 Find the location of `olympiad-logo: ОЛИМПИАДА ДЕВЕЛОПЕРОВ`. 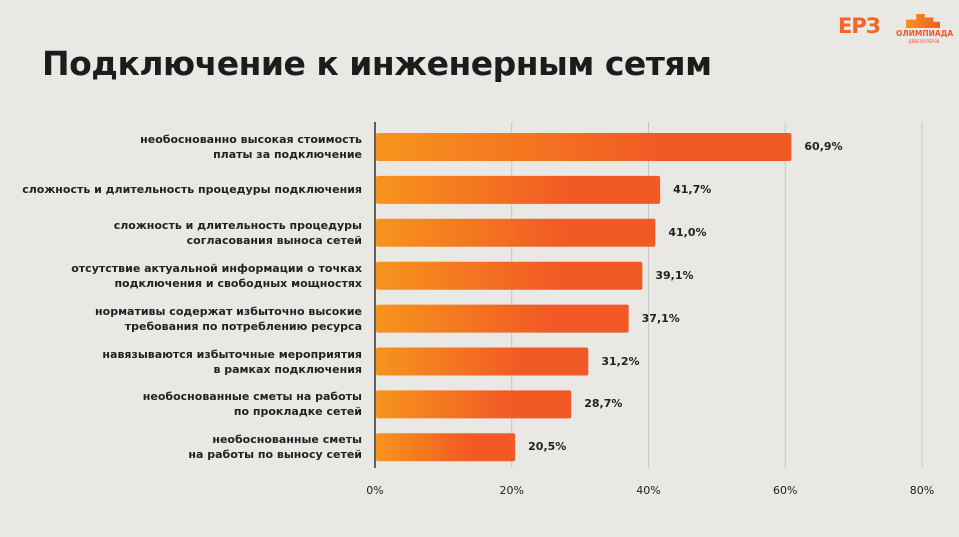

olympiad-logo: ОЛИМПИАДА ДЕВЕЛОПЕРОВ is located at coordinates (925, 30).